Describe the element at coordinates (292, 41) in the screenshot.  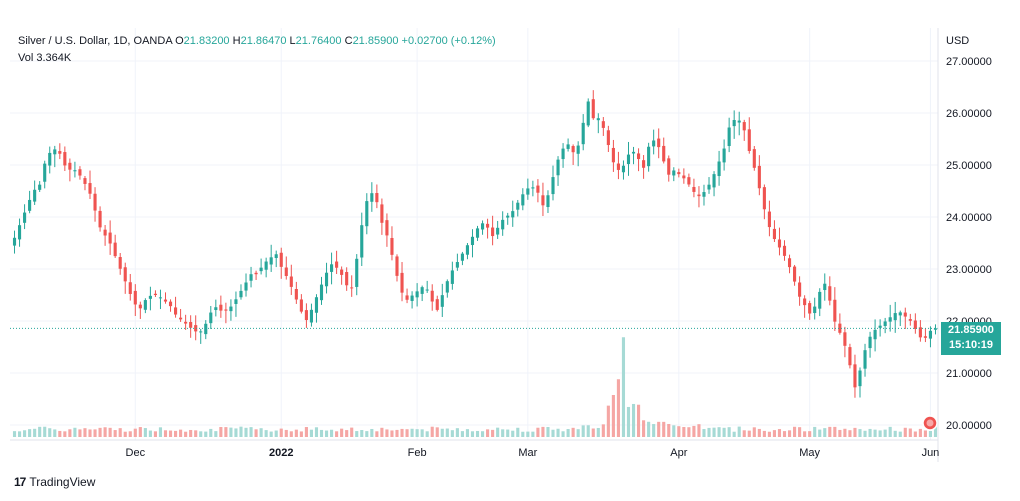
I see `low-label: L` at that location.